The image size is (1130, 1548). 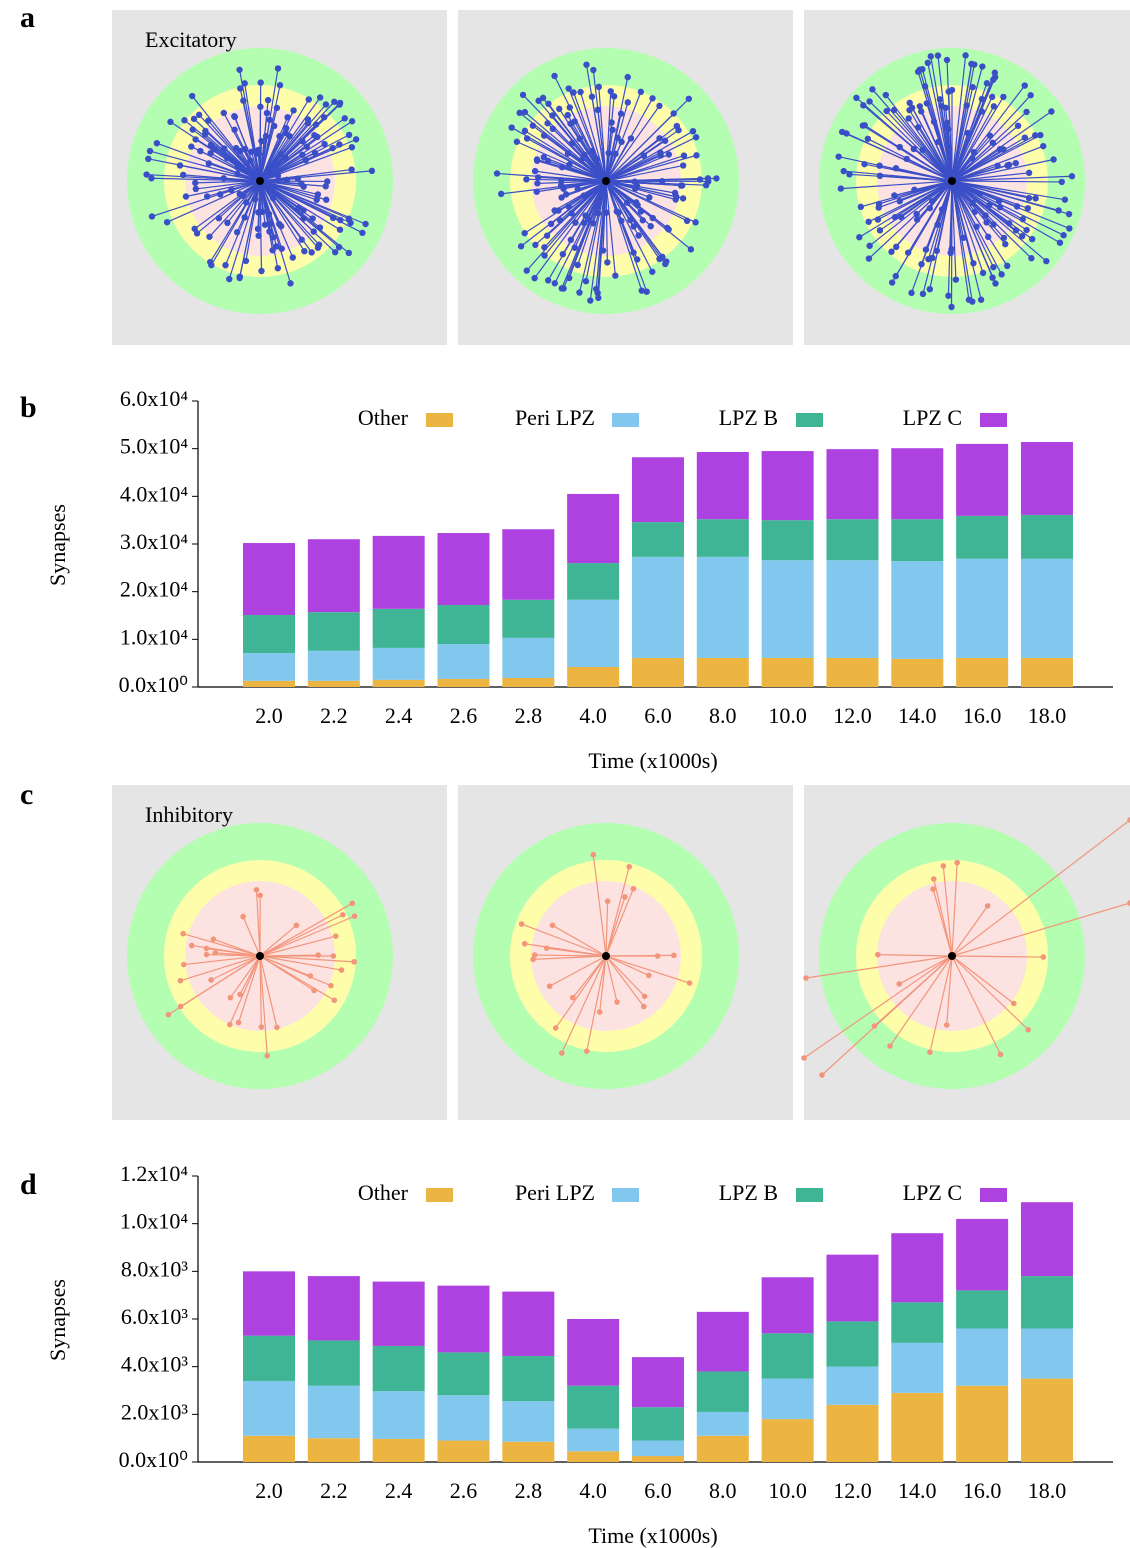 I want to click on y-tick-label: 0.0x10⁰, so click(x=154, y=1459).